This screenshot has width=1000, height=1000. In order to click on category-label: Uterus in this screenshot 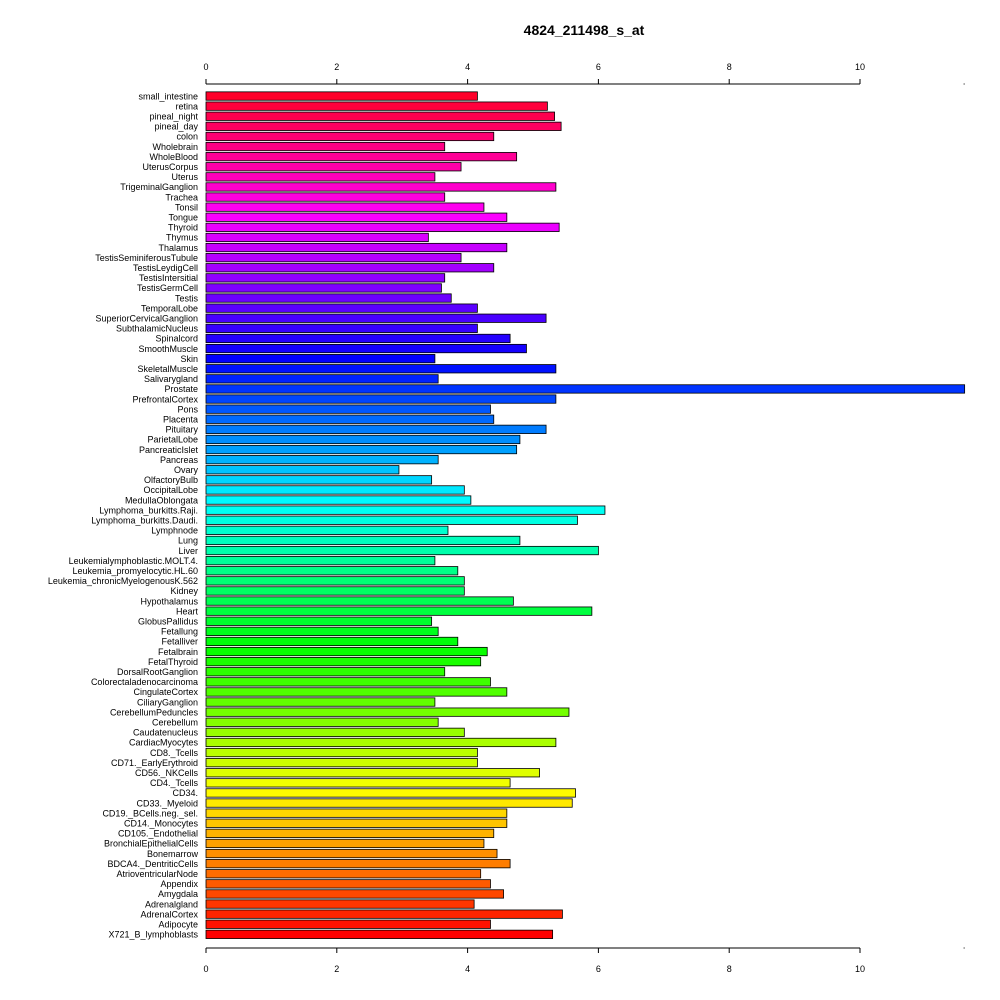, I will do `click(184, 177)`.